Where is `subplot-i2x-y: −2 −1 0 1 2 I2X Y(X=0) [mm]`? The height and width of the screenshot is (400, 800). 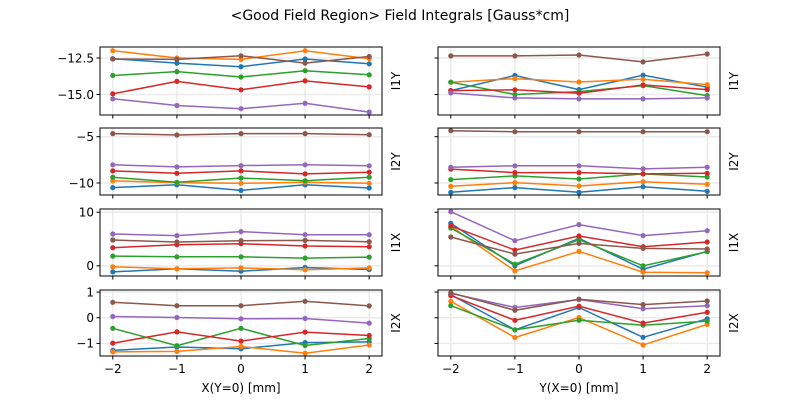 subplot-i2x-y: −2 −1 0 1 2 I2X Y(X=0) [mm] is located at coordinates (587, 342).